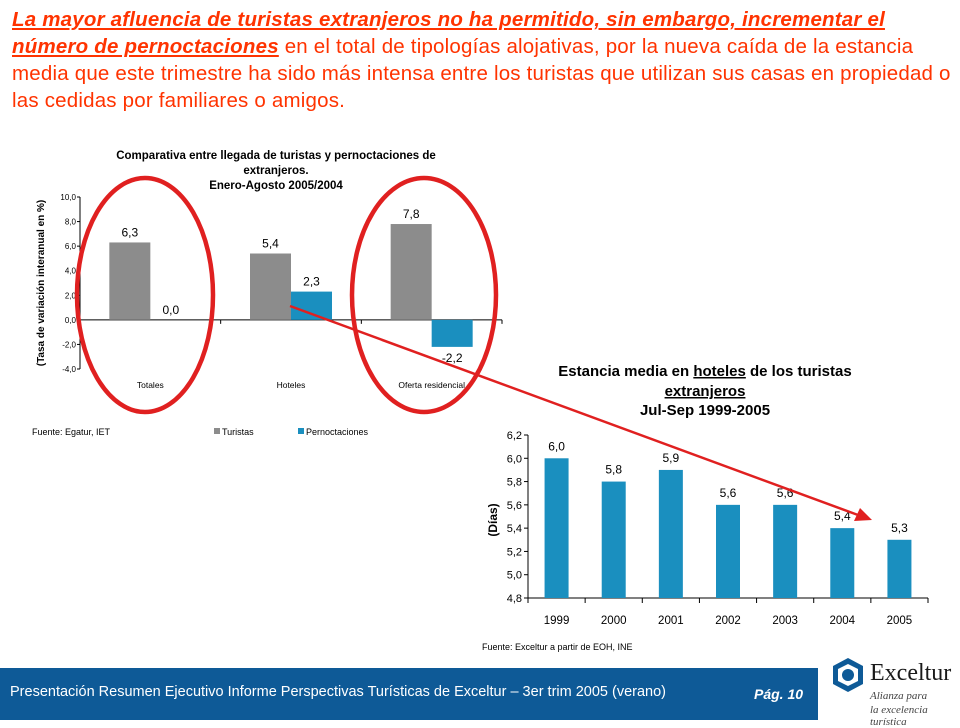 This screenshot has height=728, width=960. I want to click on chart2-title-part3: de los turistas, so click(799, 371).